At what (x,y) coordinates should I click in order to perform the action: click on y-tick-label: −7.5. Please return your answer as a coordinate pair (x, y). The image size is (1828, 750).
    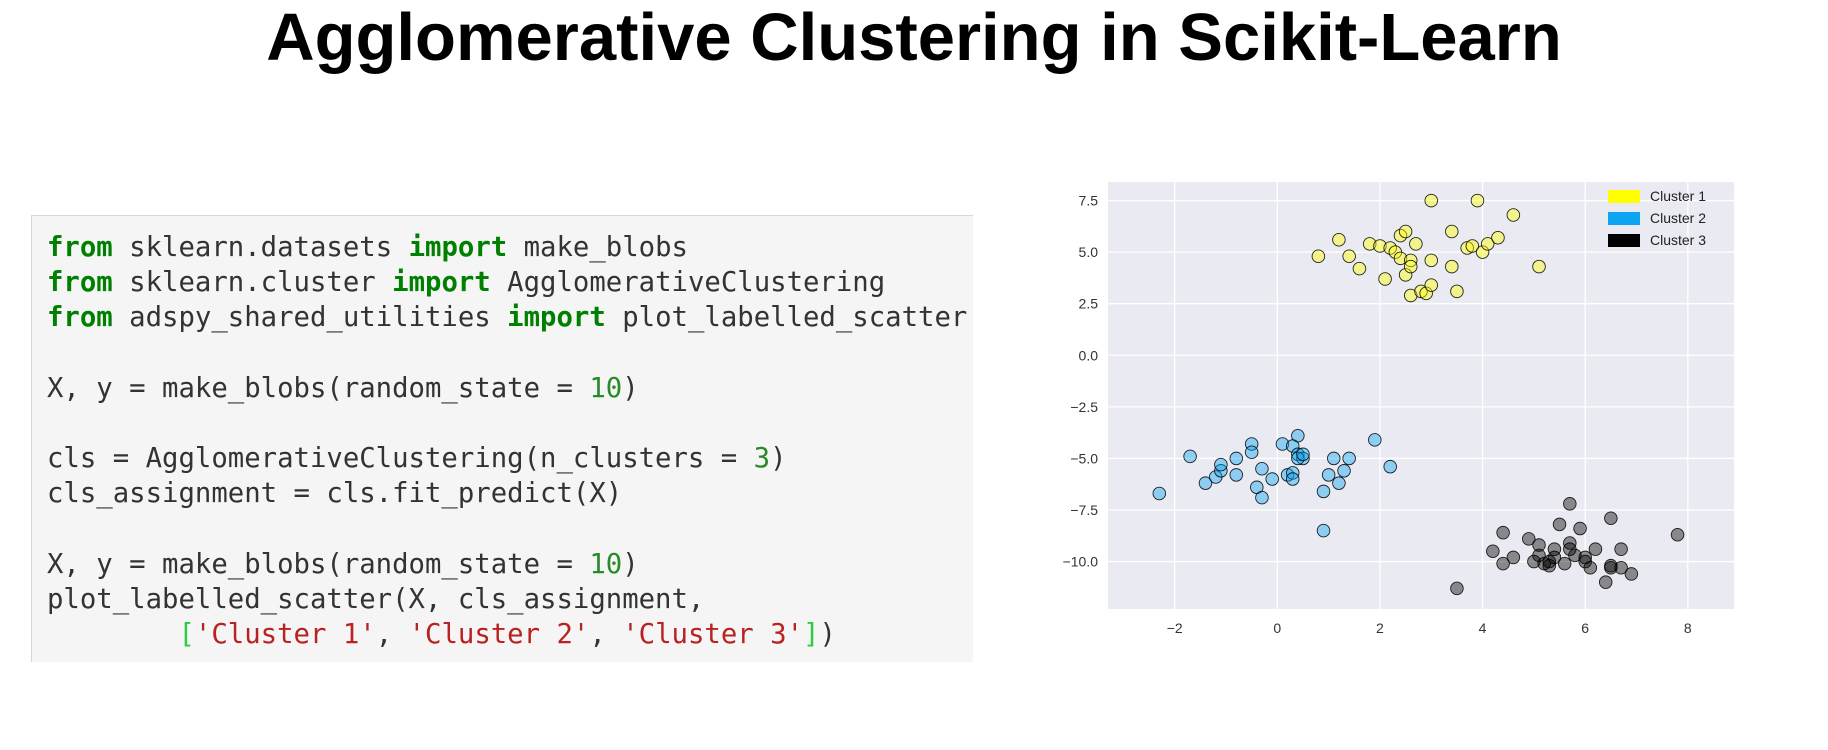
    Looking at the image, I should click on (1084, 510).